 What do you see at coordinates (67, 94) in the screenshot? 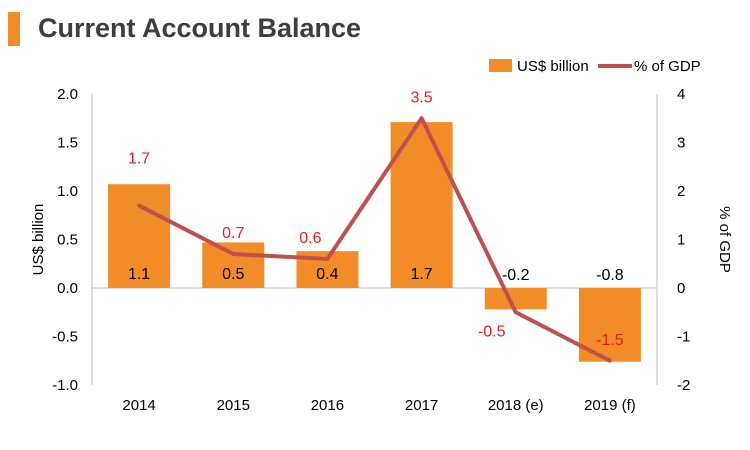
I see `y-tick-label: 2.0` at bounding box center [67, 94].